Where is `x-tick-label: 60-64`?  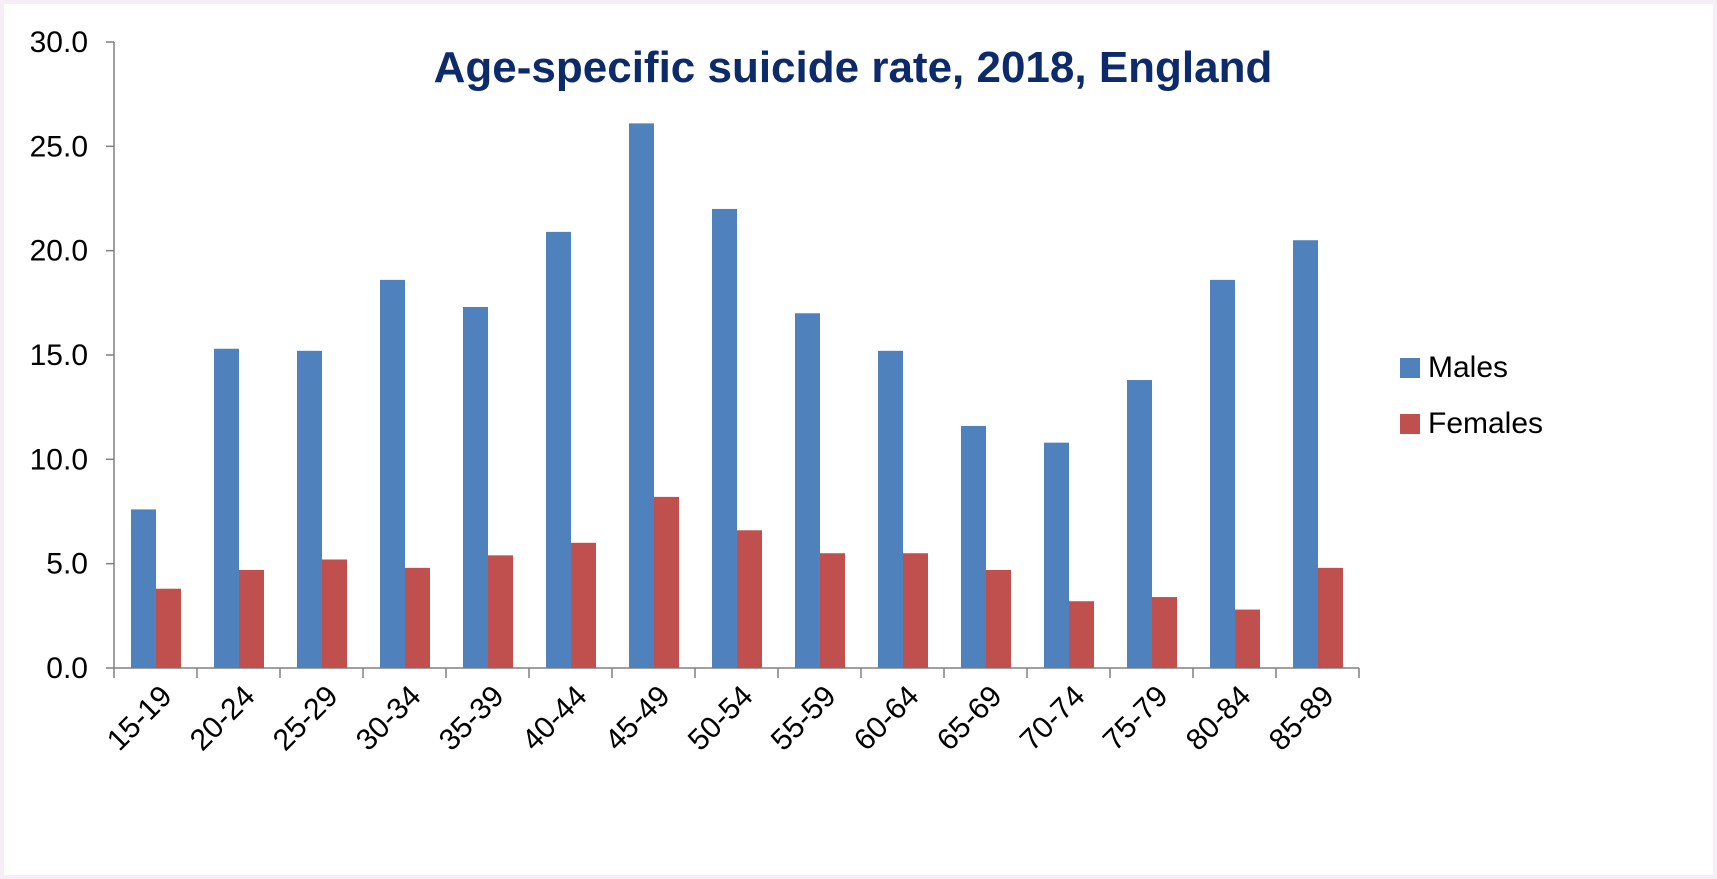
x-tick-label: 60-64 is located at coordinates (887, 719).